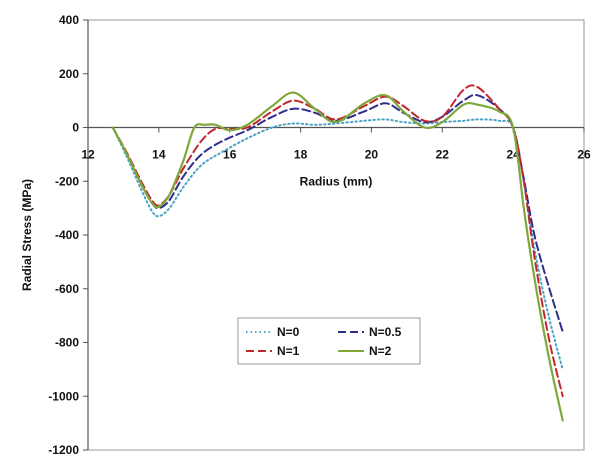  What do you see at coordinates (372, 155) in the screenshot?
I see `x-tick-label: 20` at bounding box center [372, 155].